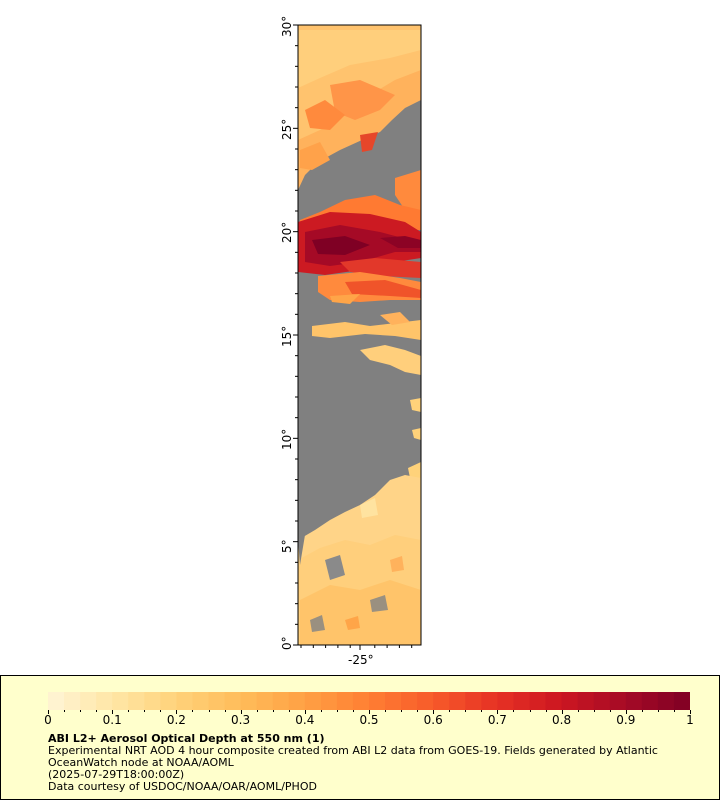  Describe the element at coordinates (433, 720) in the screenshot. I see `colorbar-tick-label: 0.6` at that location.